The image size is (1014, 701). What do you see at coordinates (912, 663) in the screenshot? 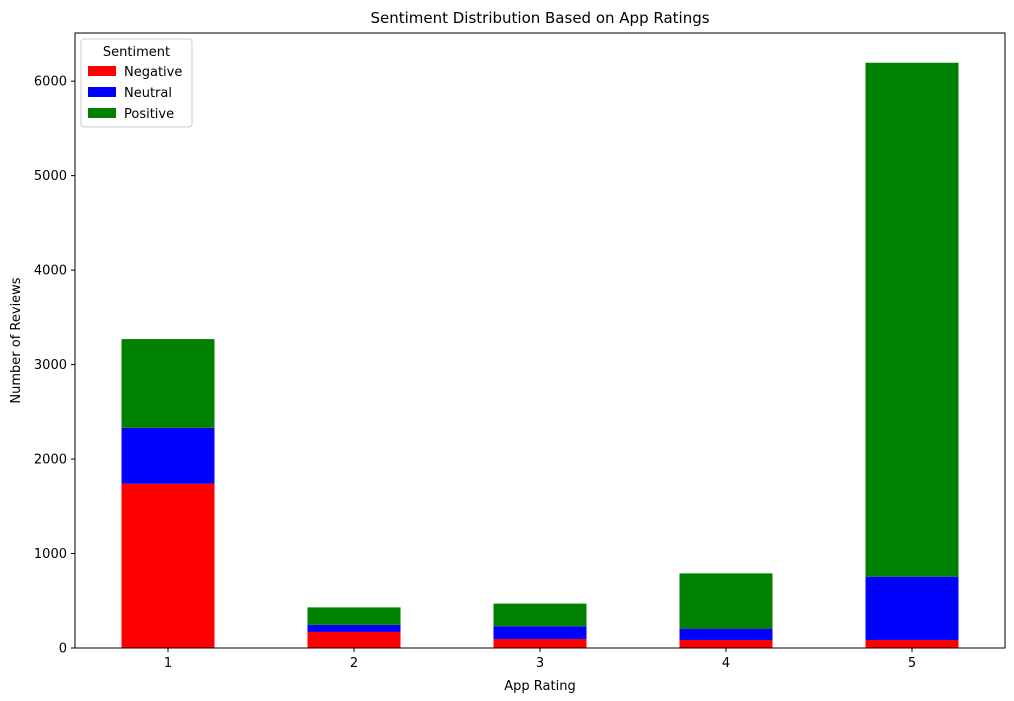
I see `x-tick-label: 5` at bounding box center [912, 663].